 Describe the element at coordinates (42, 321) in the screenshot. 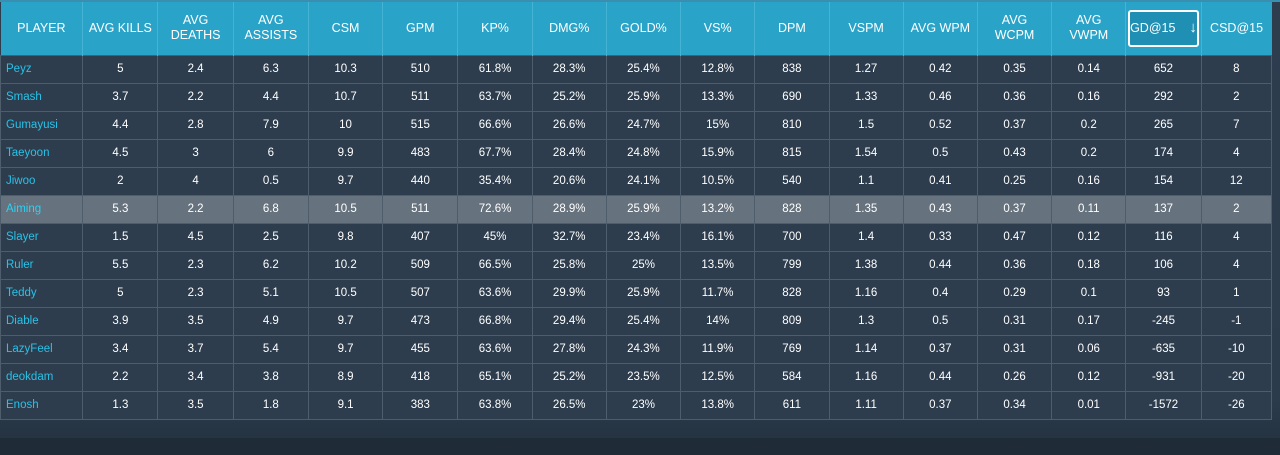

I see `player-name-link: Diable` at that location.